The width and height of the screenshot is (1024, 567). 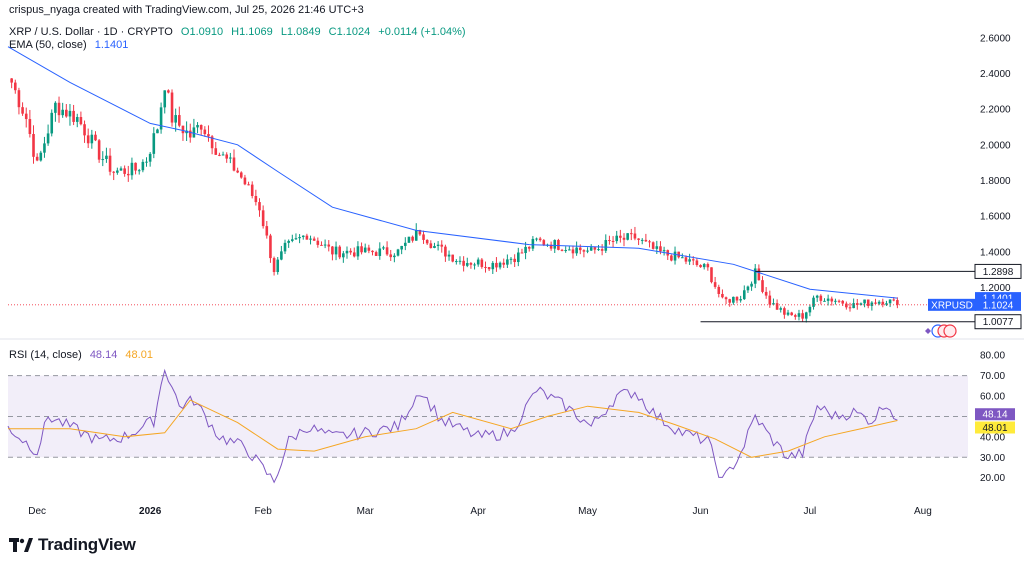 I want to click on ema-value: 1.1401, so click(x=111, y=45).